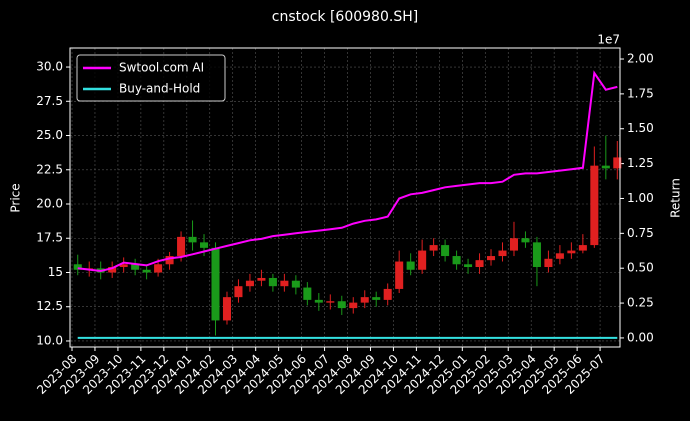  I want to click on y2-tick-label: 0.00, so click(640, 337).